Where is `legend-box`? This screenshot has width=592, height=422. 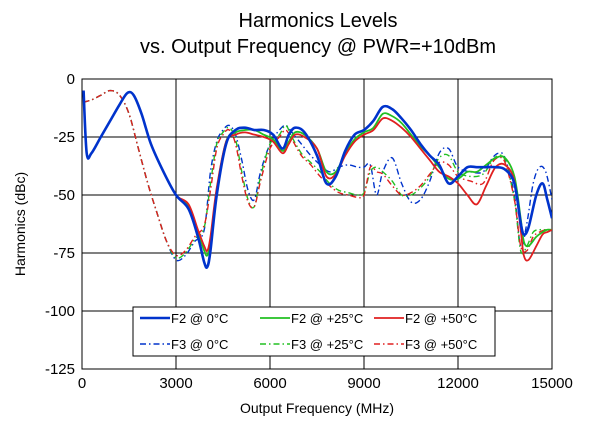
legend-box is located at coordinates (314, 331).